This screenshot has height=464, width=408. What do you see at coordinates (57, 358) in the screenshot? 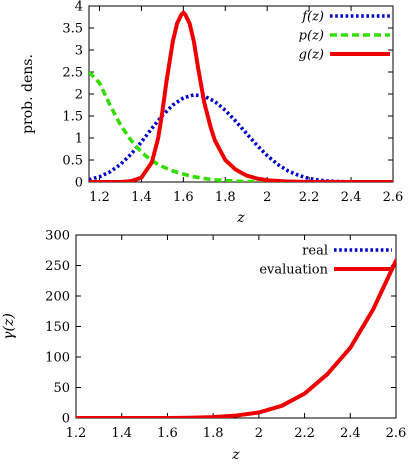
I see `y-tick-label: 100` at bounding box center [57, 358].